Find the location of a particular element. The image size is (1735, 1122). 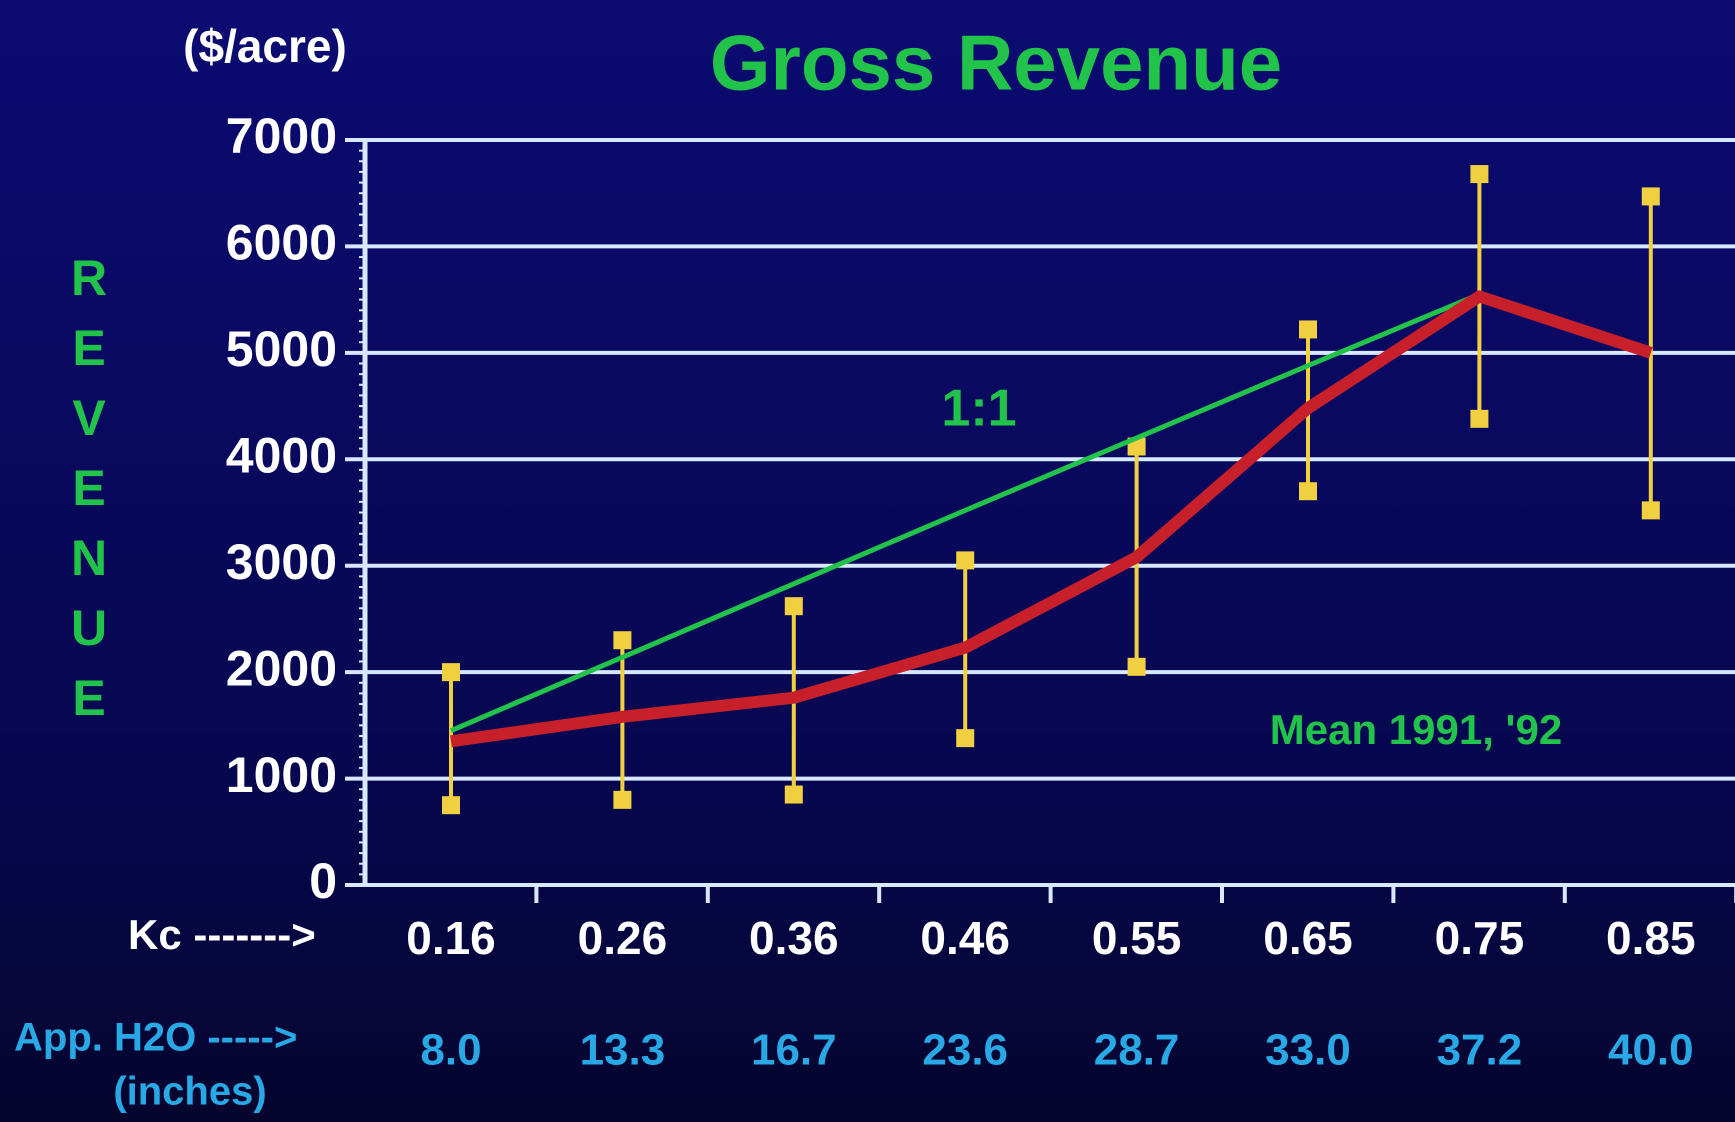

second-row-value: 13.3 is located at coordinates (623, 1050).